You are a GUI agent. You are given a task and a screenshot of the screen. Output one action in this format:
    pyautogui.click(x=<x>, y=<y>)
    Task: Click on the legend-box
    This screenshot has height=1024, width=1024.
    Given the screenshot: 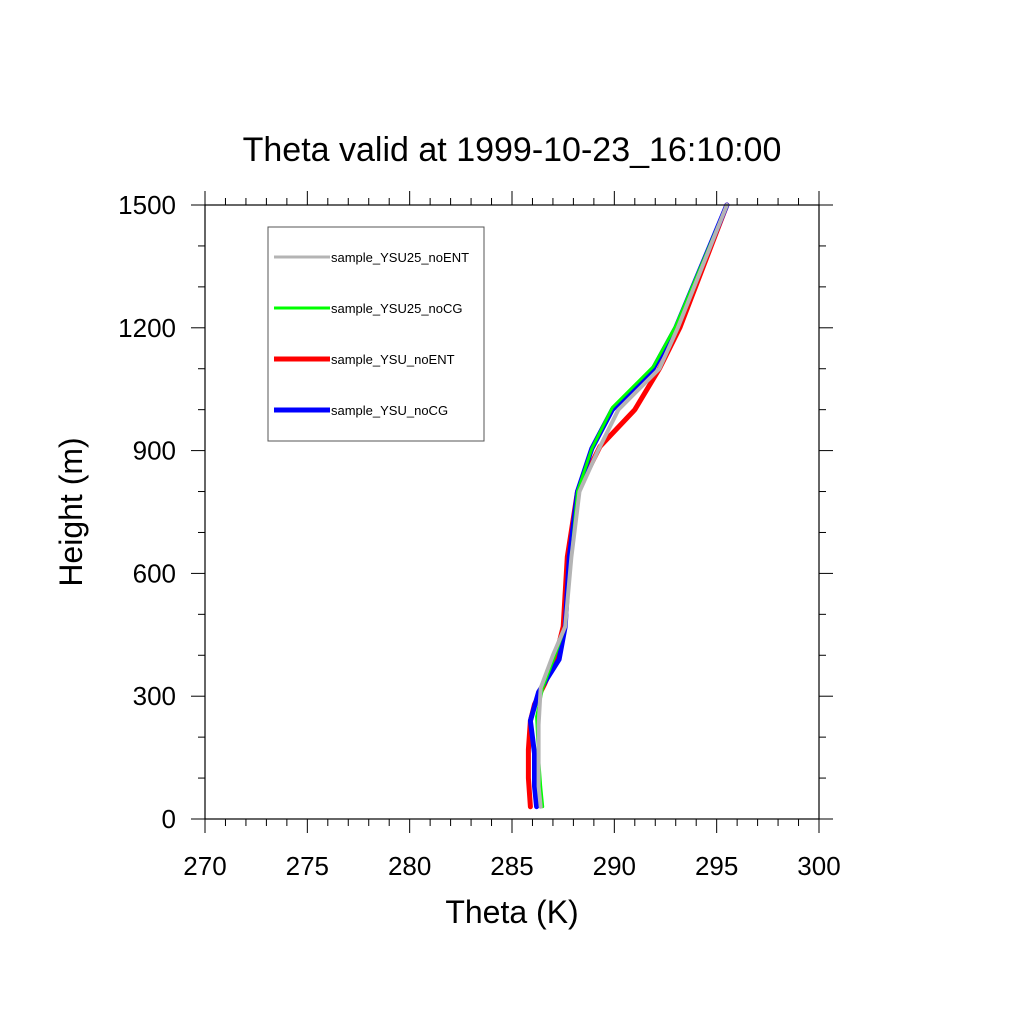 What is the action you would take?
    pyautogui.click(x=376, y=334)
    